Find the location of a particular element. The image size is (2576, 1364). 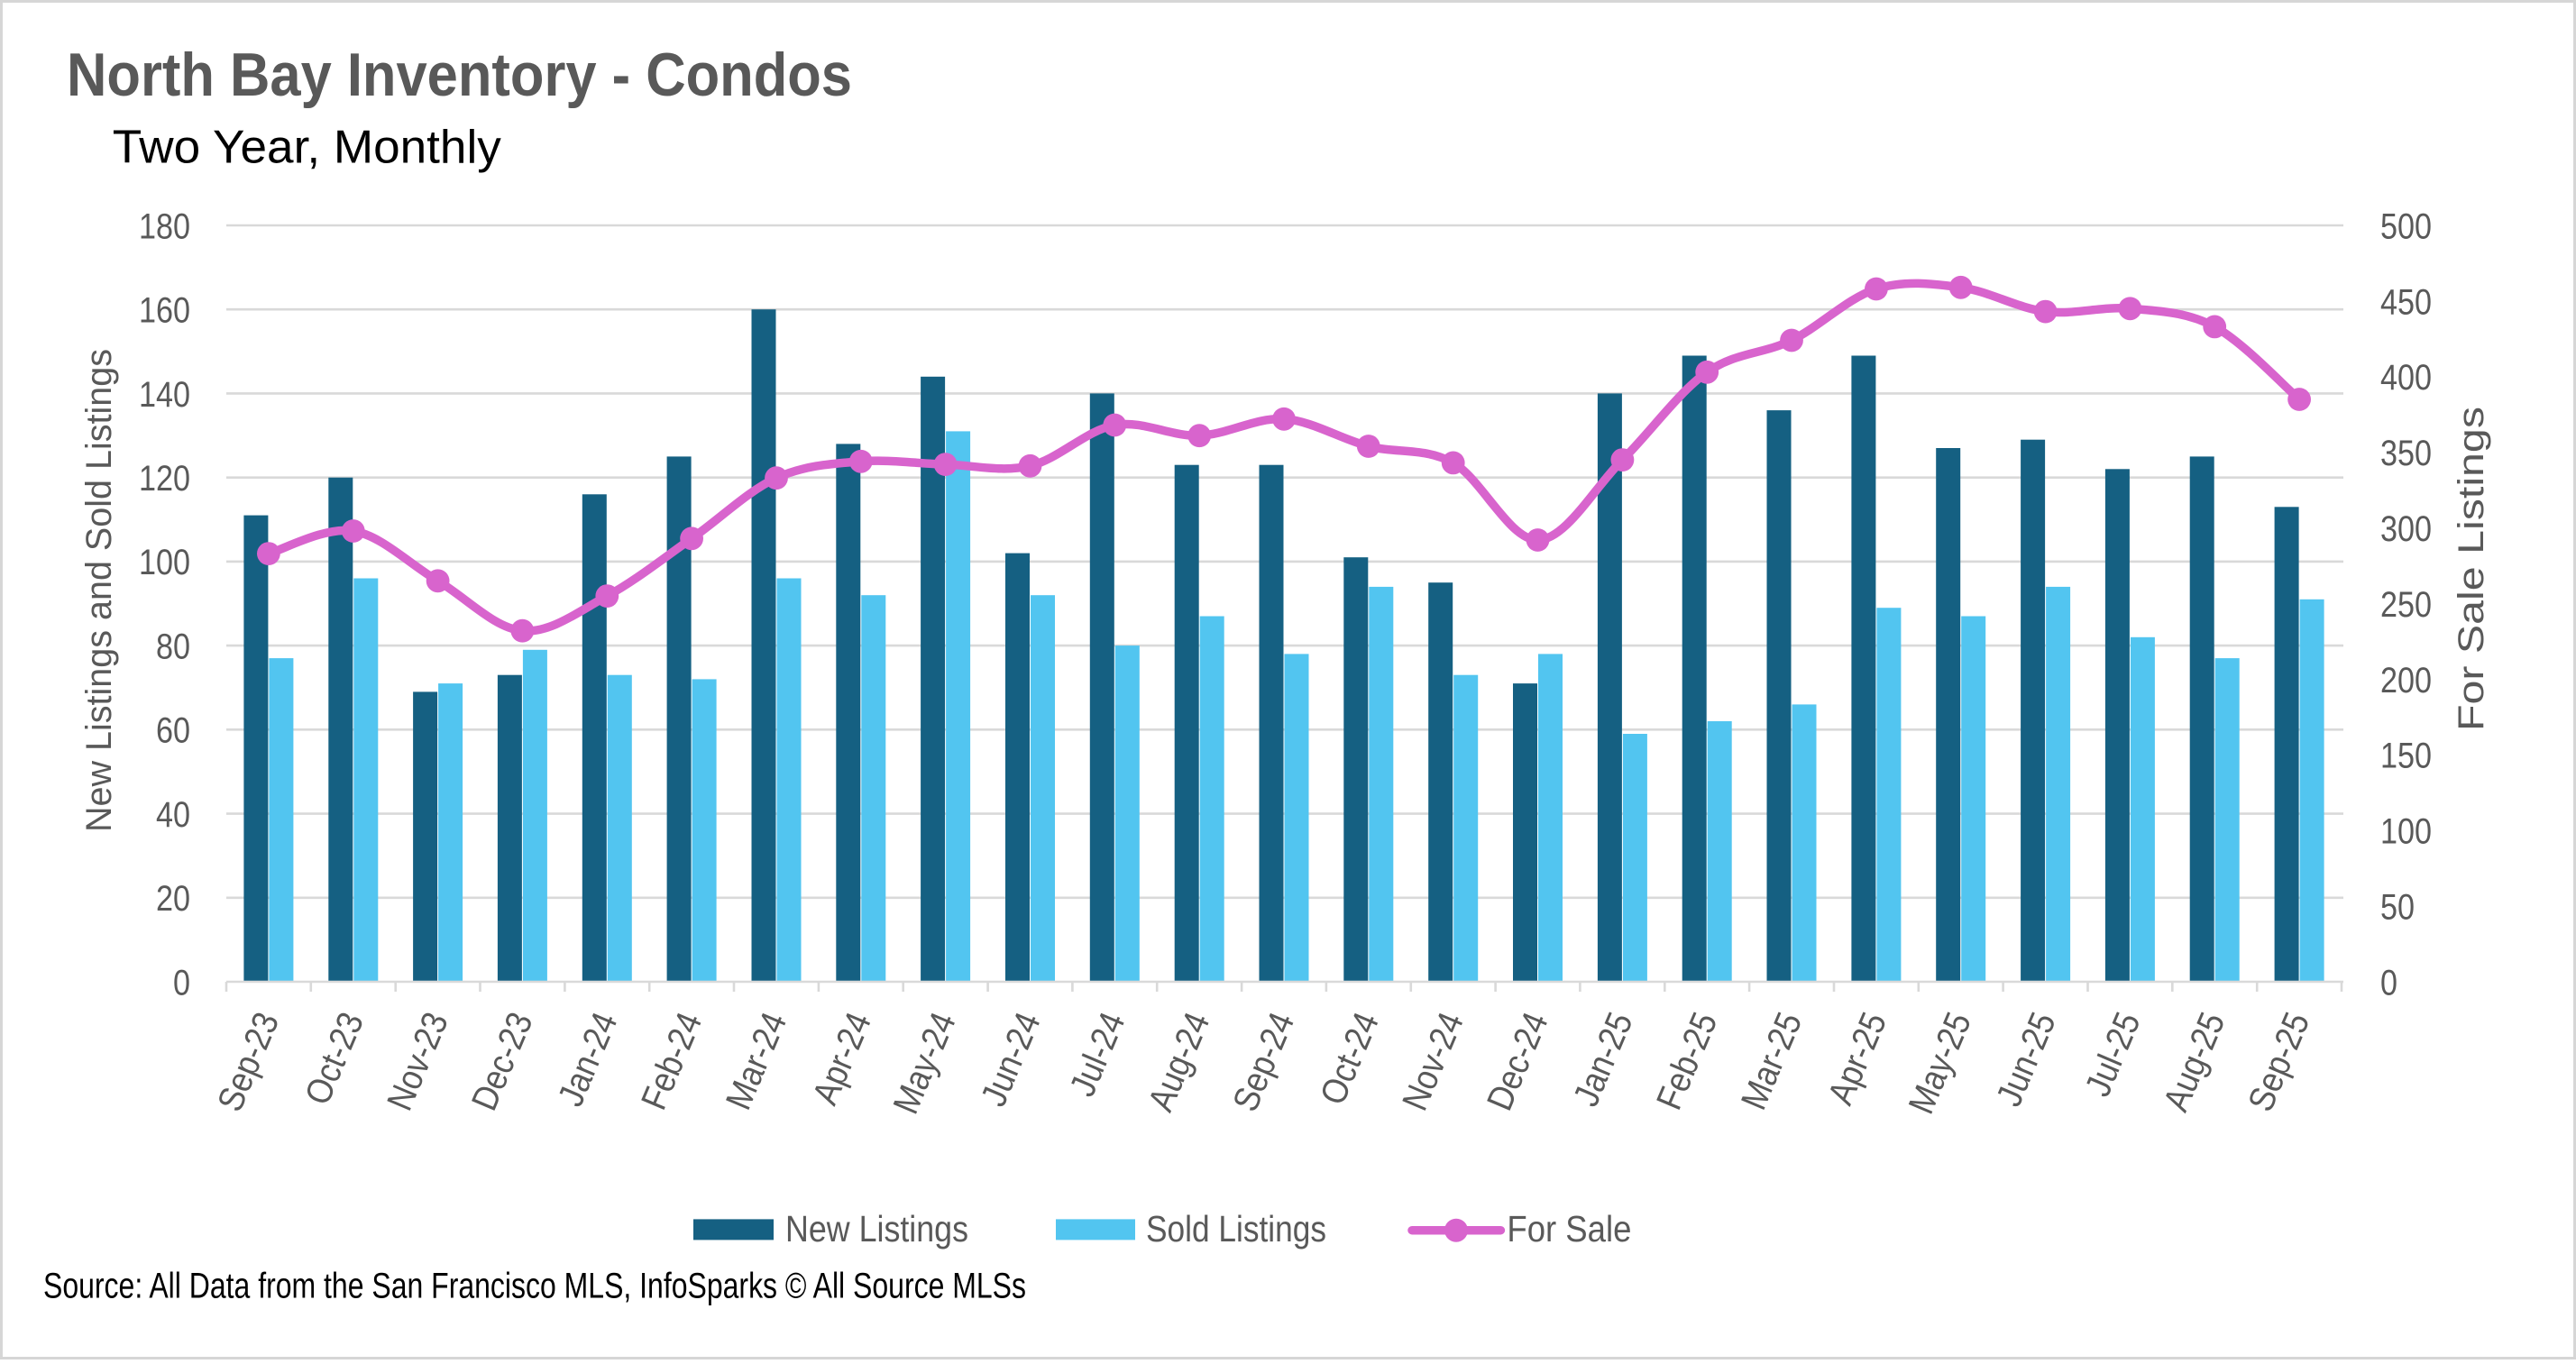

svg-text: Two Year, Monthly is located at coordinates (307, 147).